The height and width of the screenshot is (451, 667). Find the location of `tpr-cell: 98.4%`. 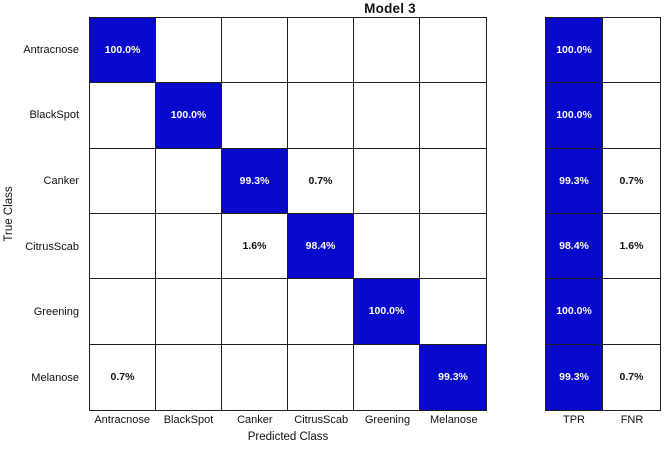

tpr-cell: 98.4% is located at coordinates (574, 247).